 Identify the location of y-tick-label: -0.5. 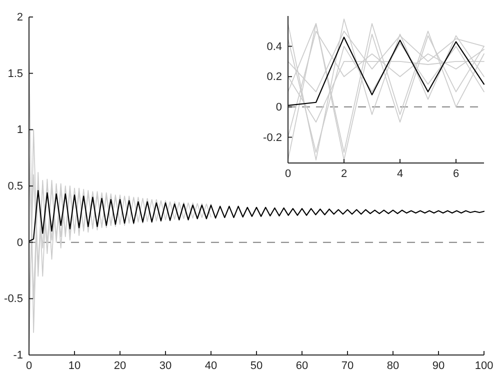
(13, 299).